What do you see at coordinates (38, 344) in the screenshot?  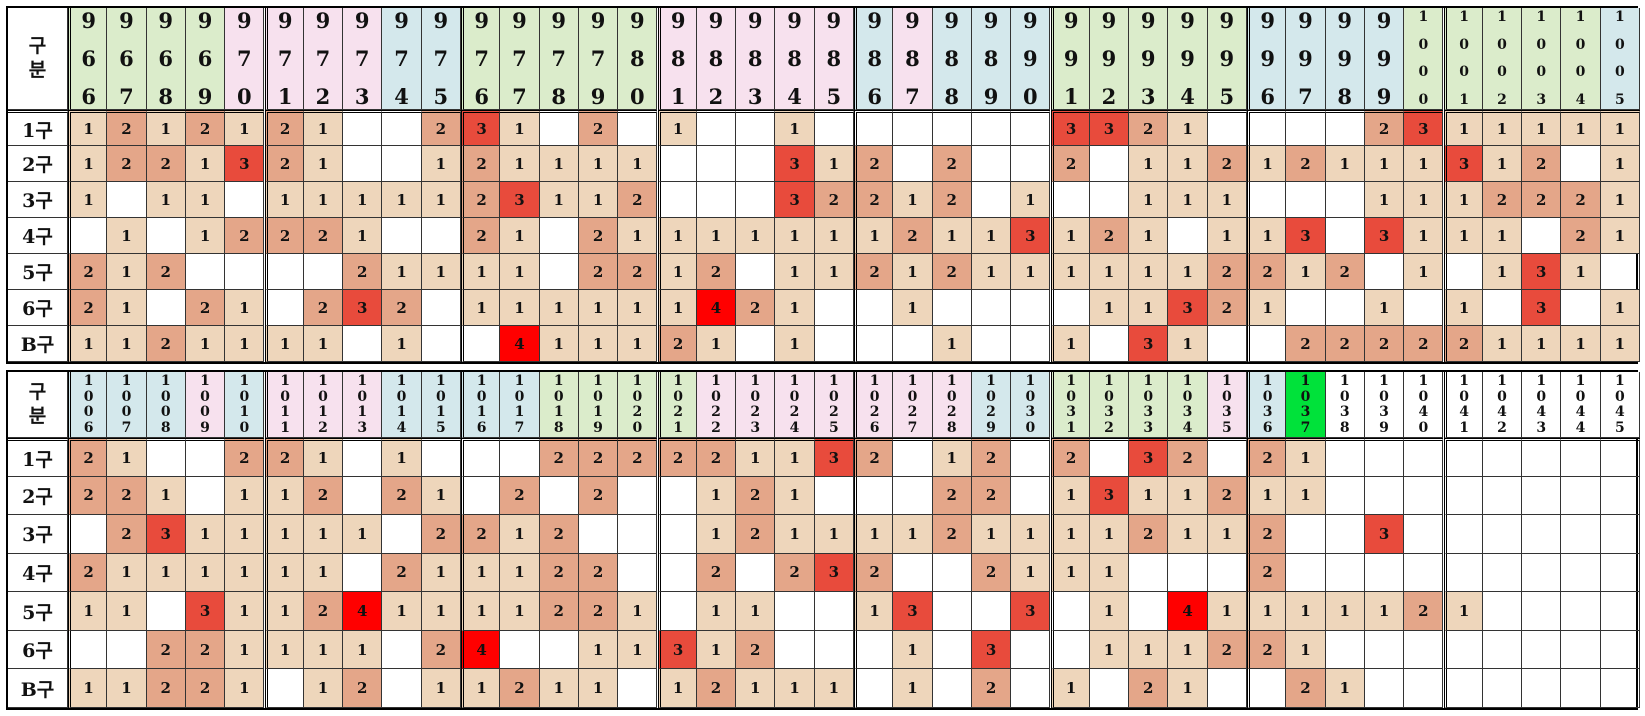 I see `row-label: B구` at bounding box center [38, 344].